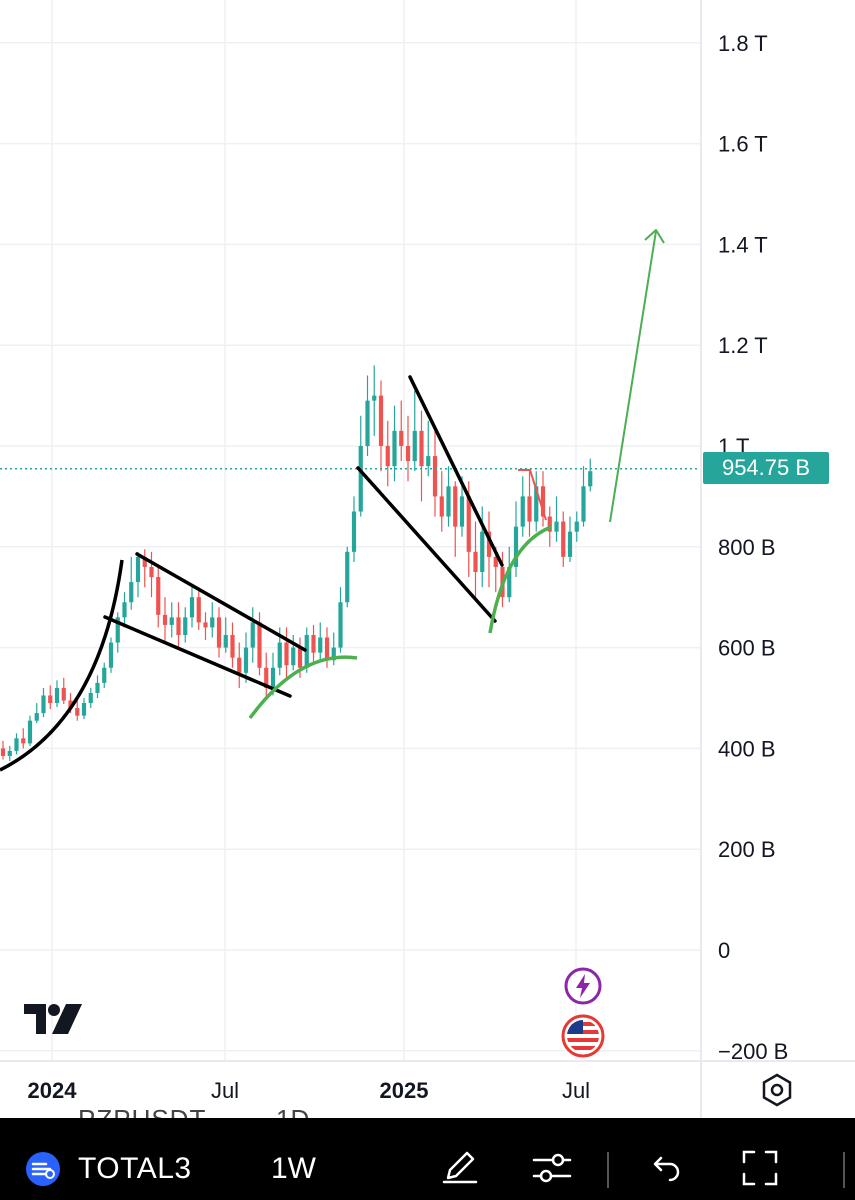 The height and width of the screenshot is (1200, 855). I want to click on x-tick-label: 2025, so click(404, 1090).